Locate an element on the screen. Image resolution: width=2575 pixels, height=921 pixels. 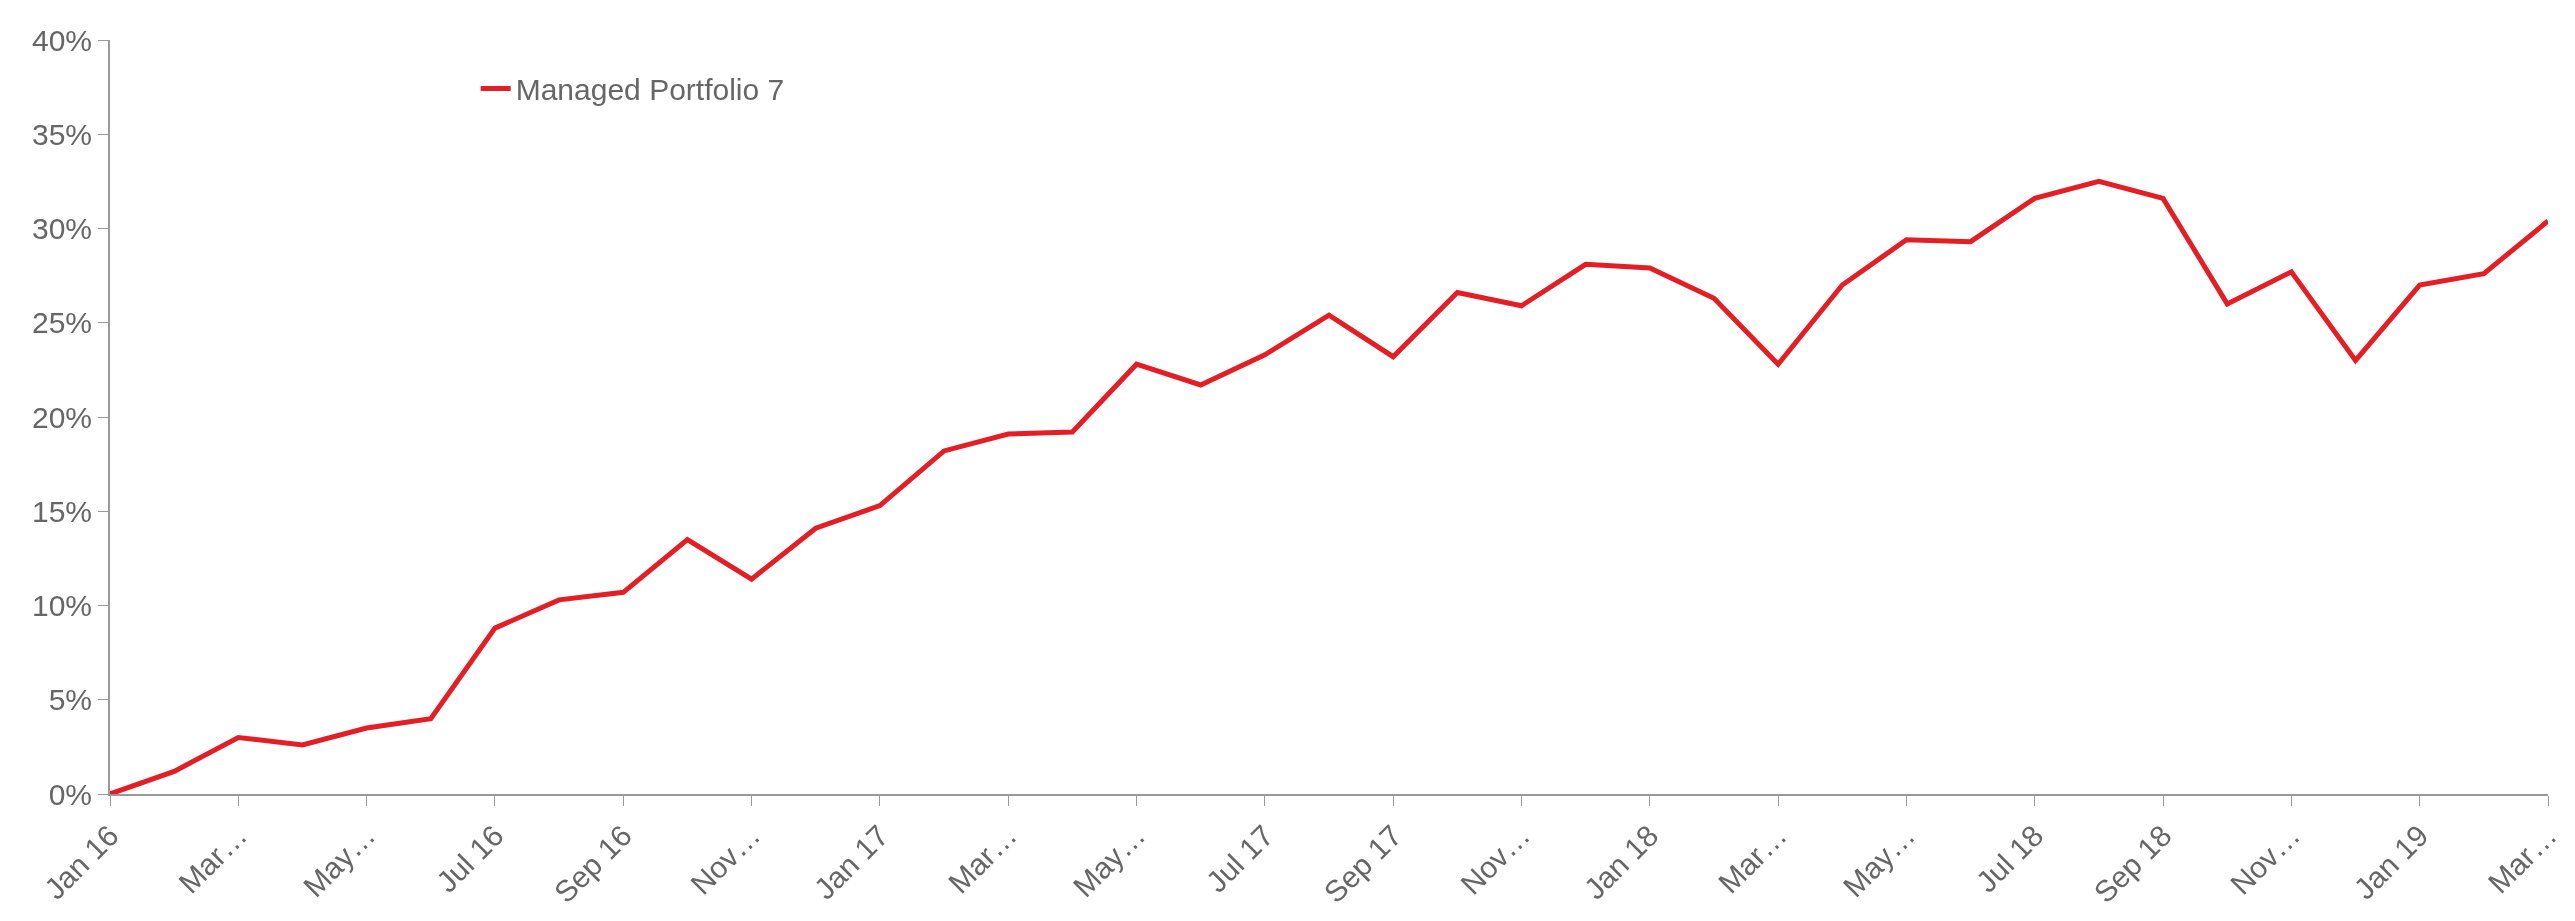
x-tick-label: Jan 18 is located at coordinates (1621, 862).